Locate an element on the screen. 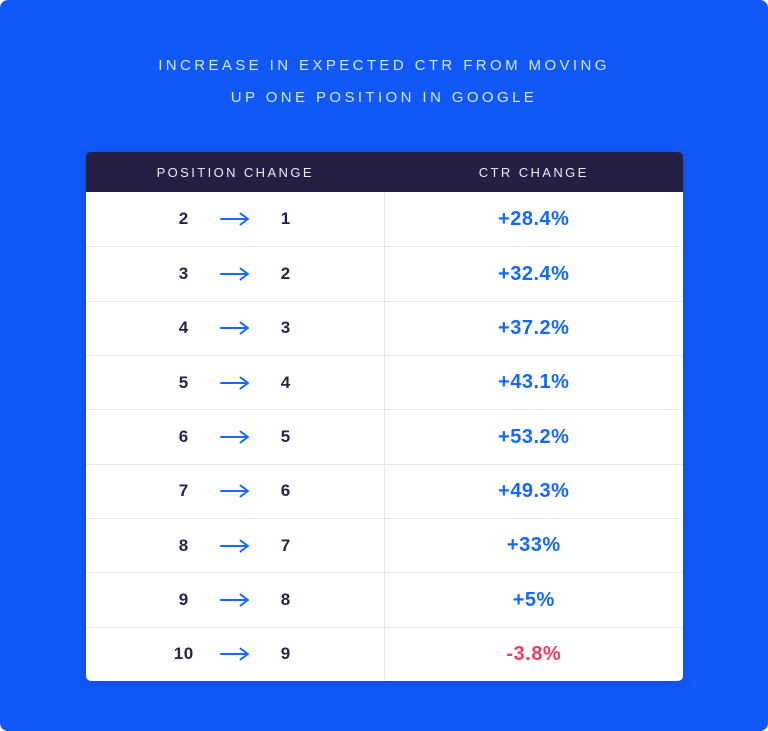  ctr-change-value: +32.4% is located at coordinates (534, 273).